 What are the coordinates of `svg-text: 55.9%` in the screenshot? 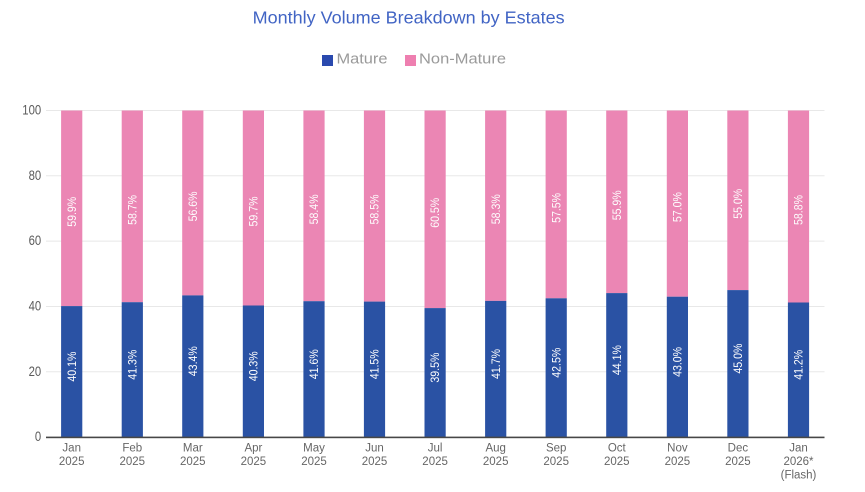 It's located at (617, 205).